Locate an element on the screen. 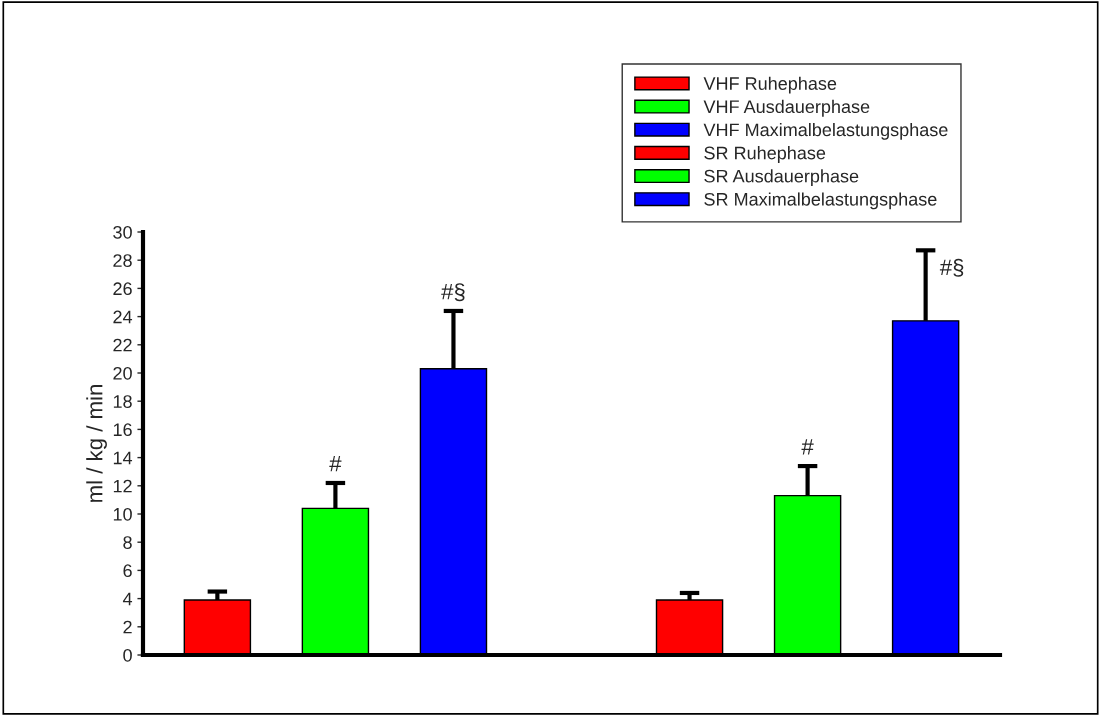 The height and width of the screenshot is (716, 1101). y-tick-label: 10 is located at coordinates (122, 514).